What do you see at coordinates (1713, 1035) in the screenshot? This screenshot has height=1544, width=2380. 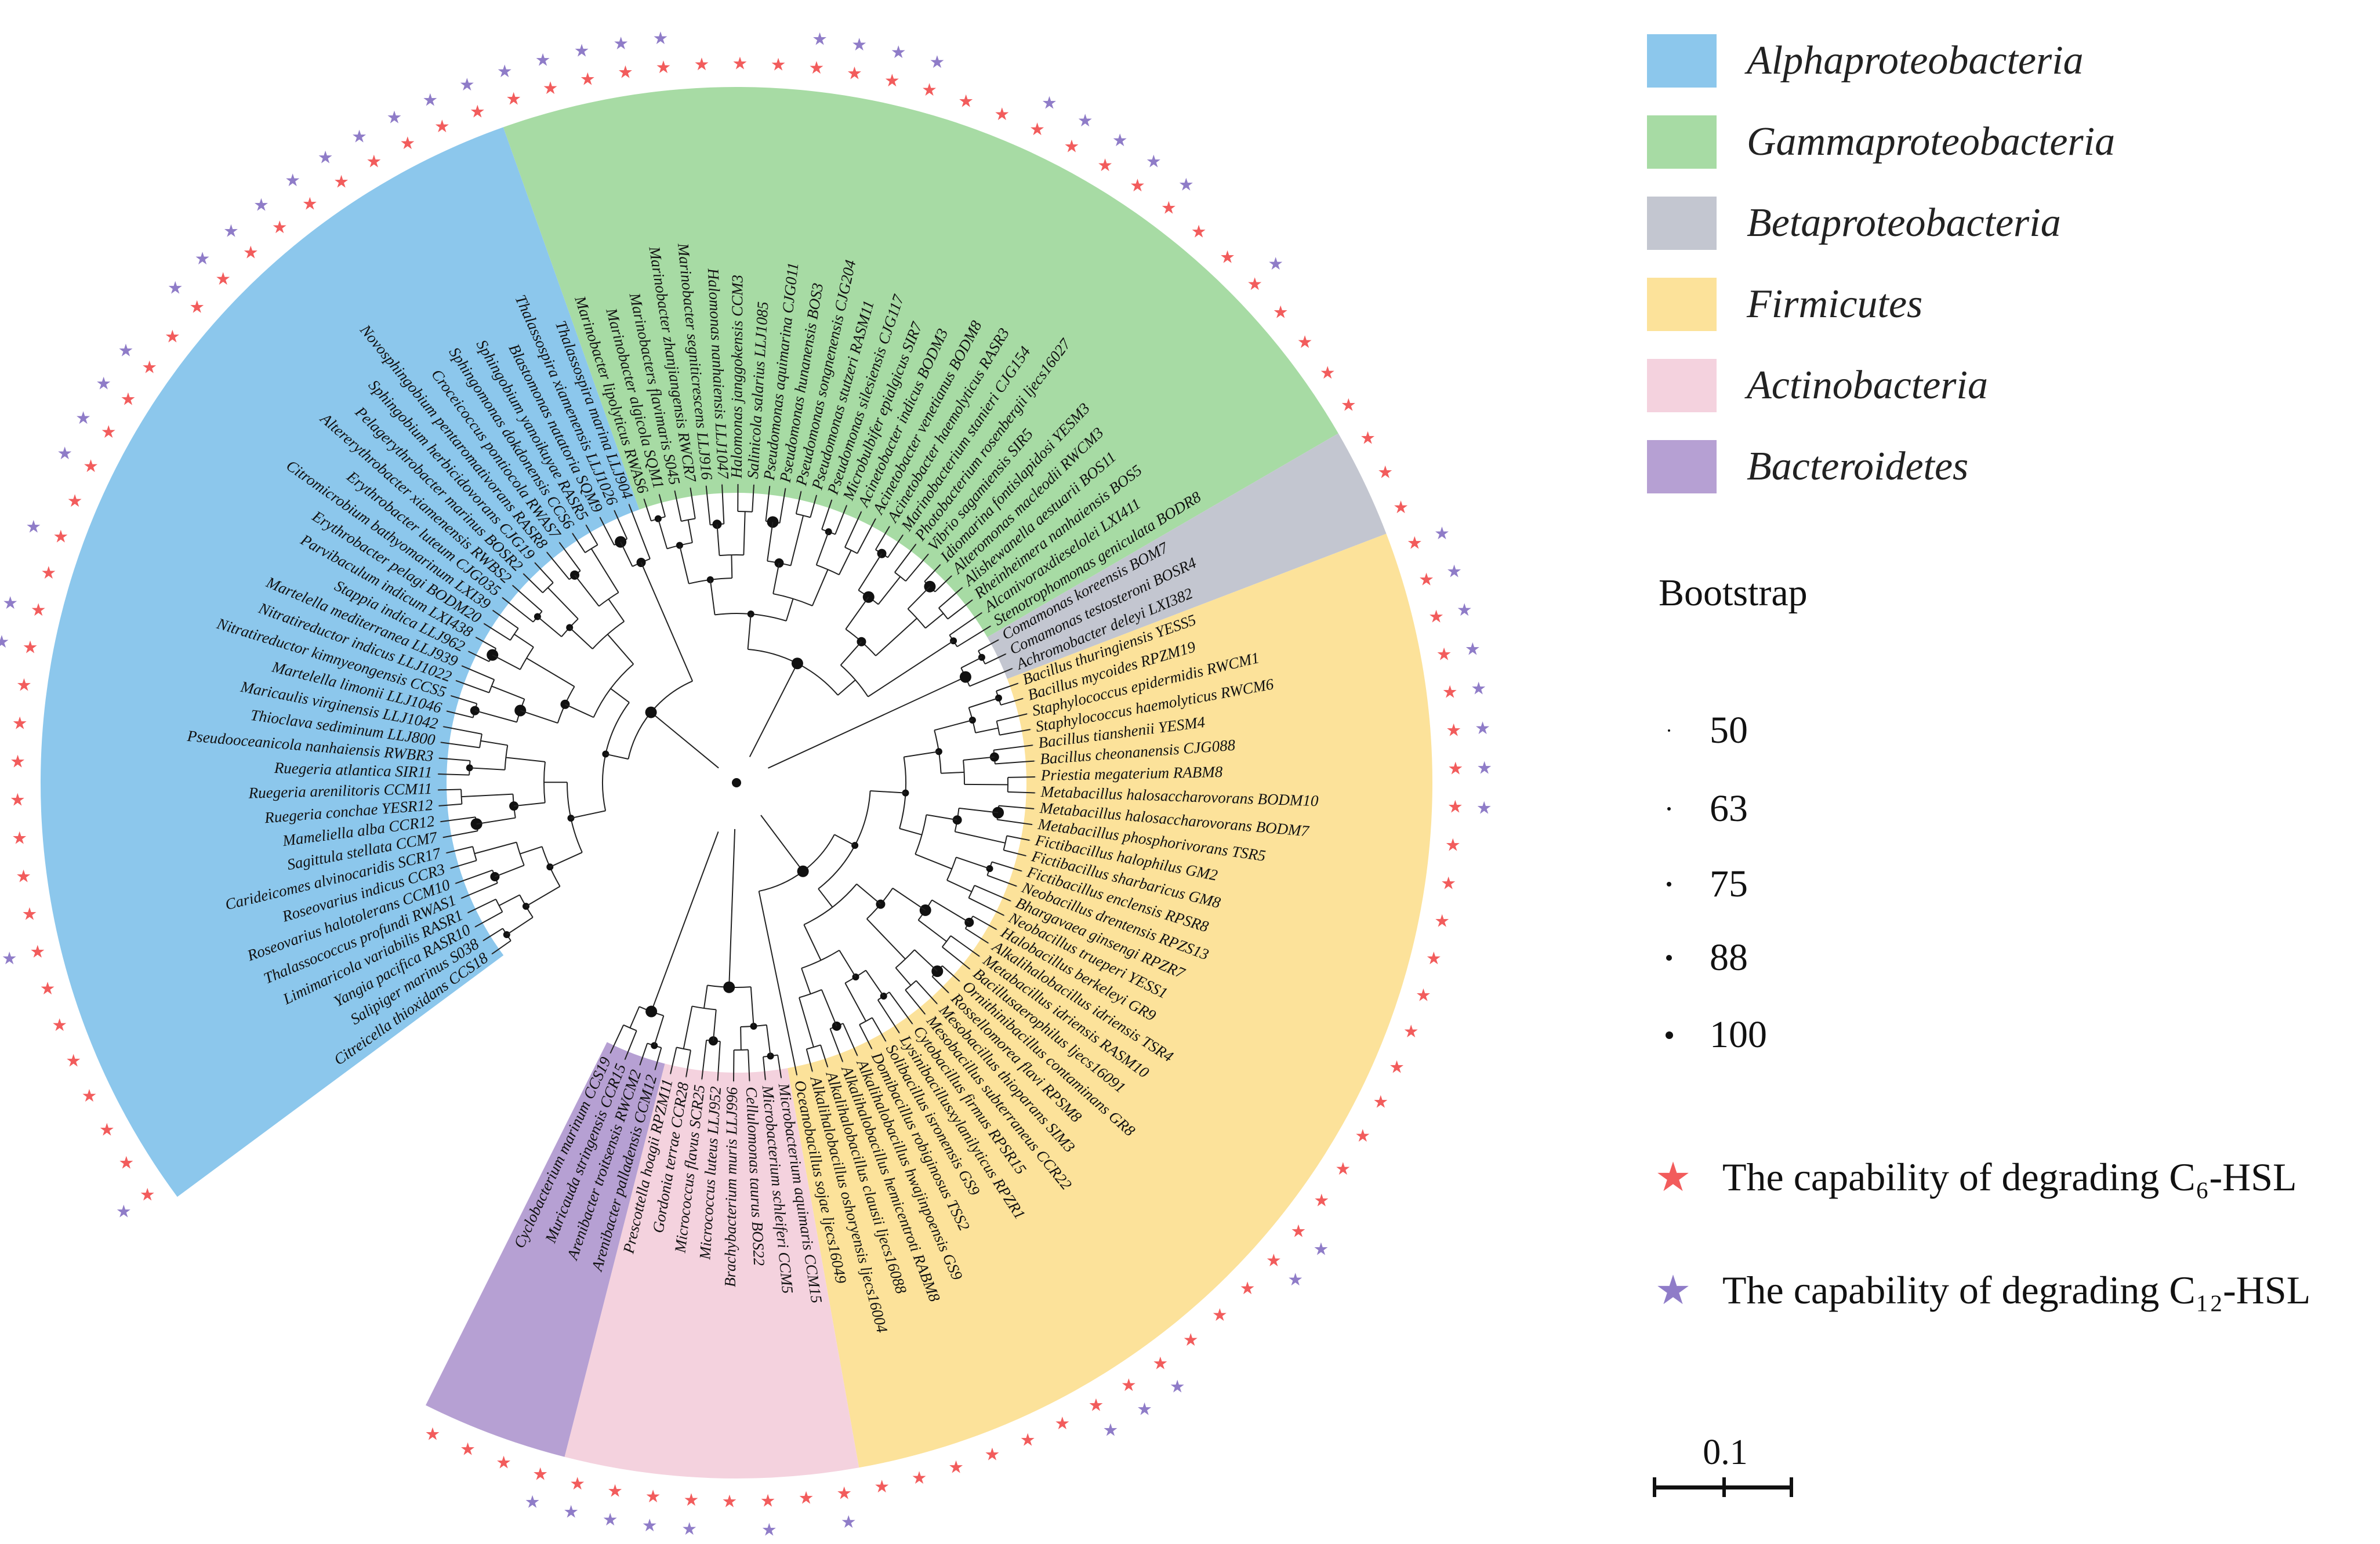 I see `bootstrap-item: 100` at bounding box center [1713, 1035].